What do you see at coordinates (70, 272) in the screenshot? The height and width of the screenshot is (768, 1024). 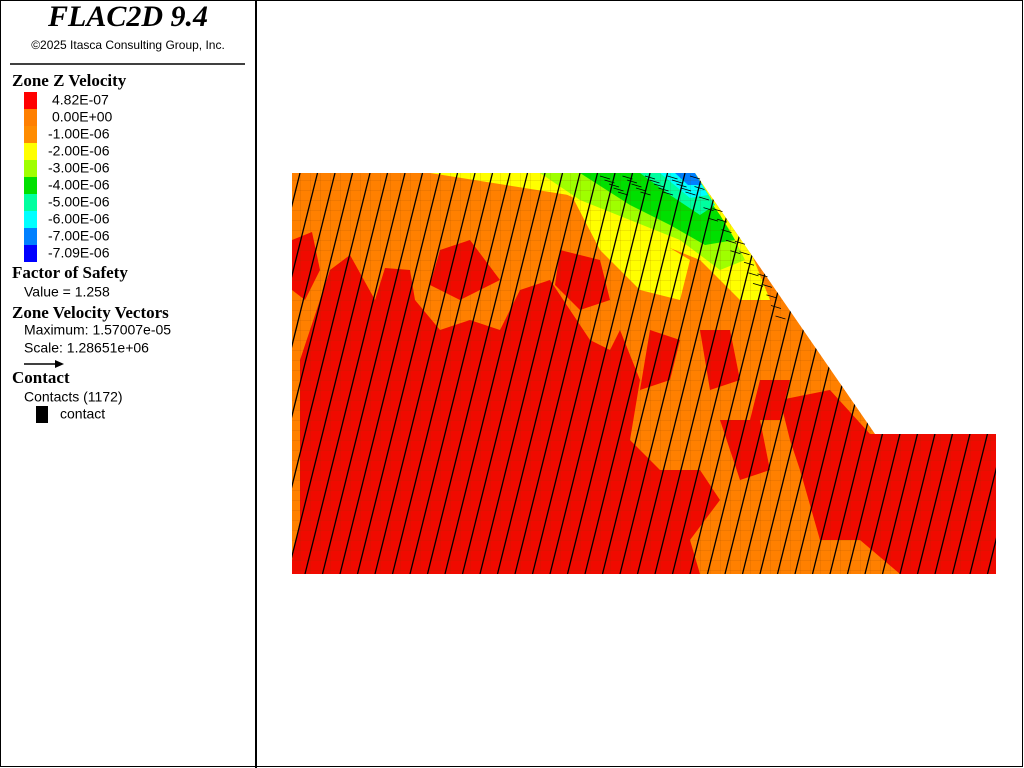 I see `legend-title: Factor of Safety` at bounding box center [70, 272].